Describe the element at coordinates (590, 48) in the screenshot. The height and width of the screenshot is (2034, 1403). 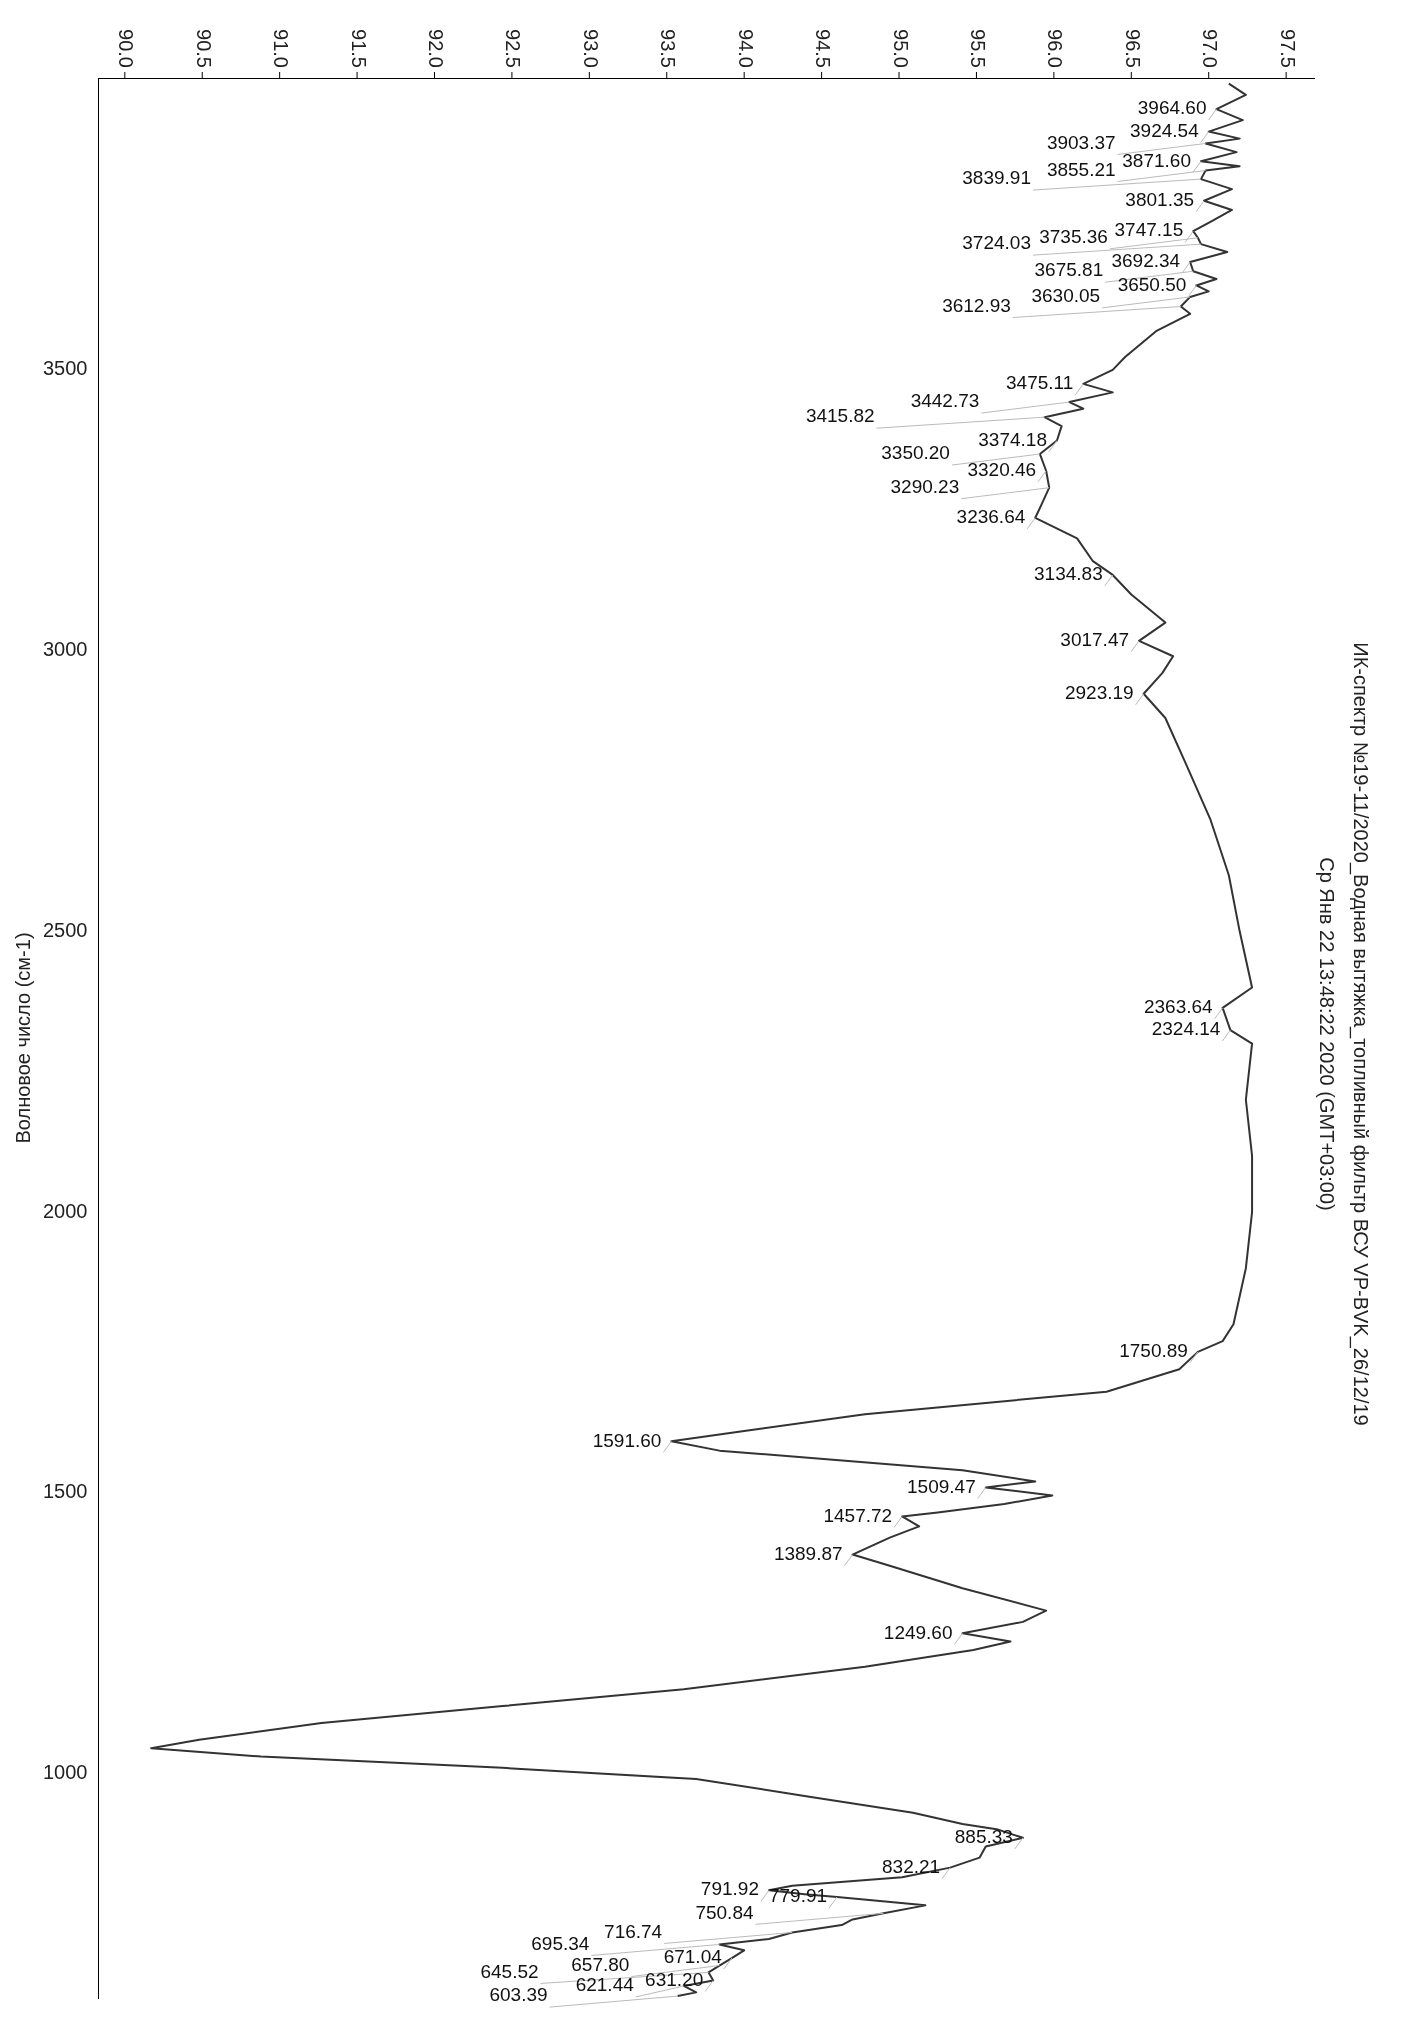
I see `x-tick-label: 93.0` at that location.